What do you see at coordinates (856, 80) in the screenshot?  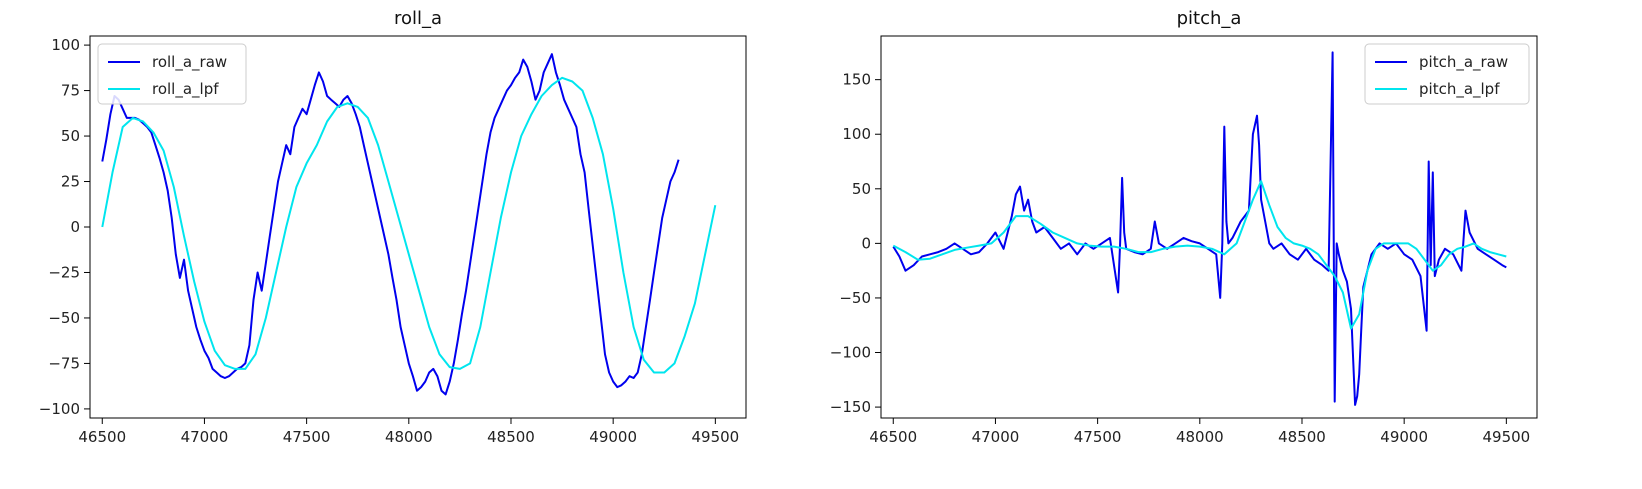 I see `ytick-label: 150` at bounding box center [856, 80].